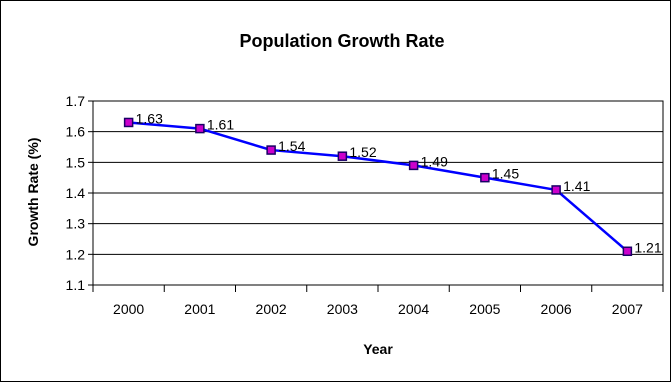 The image size is (671, 382). I want to click on x-tick-label-2006: 2006, so click(556, 309).